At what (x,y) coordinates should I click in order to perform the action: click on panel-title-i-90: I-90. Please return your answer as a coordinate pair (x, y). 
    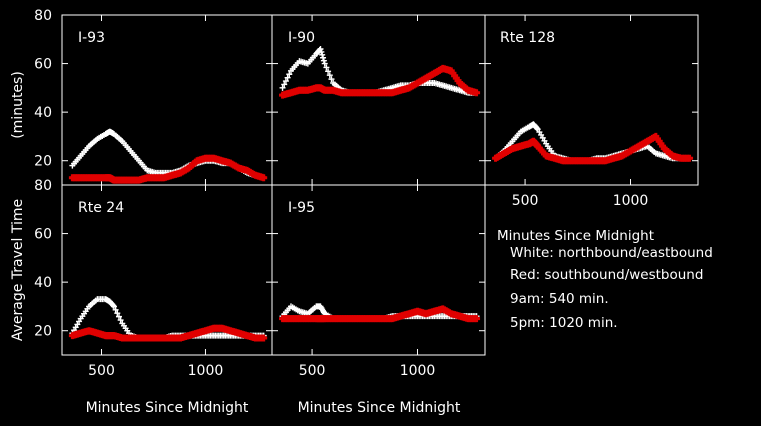
    Looking at the image, I should click on (301, 38).